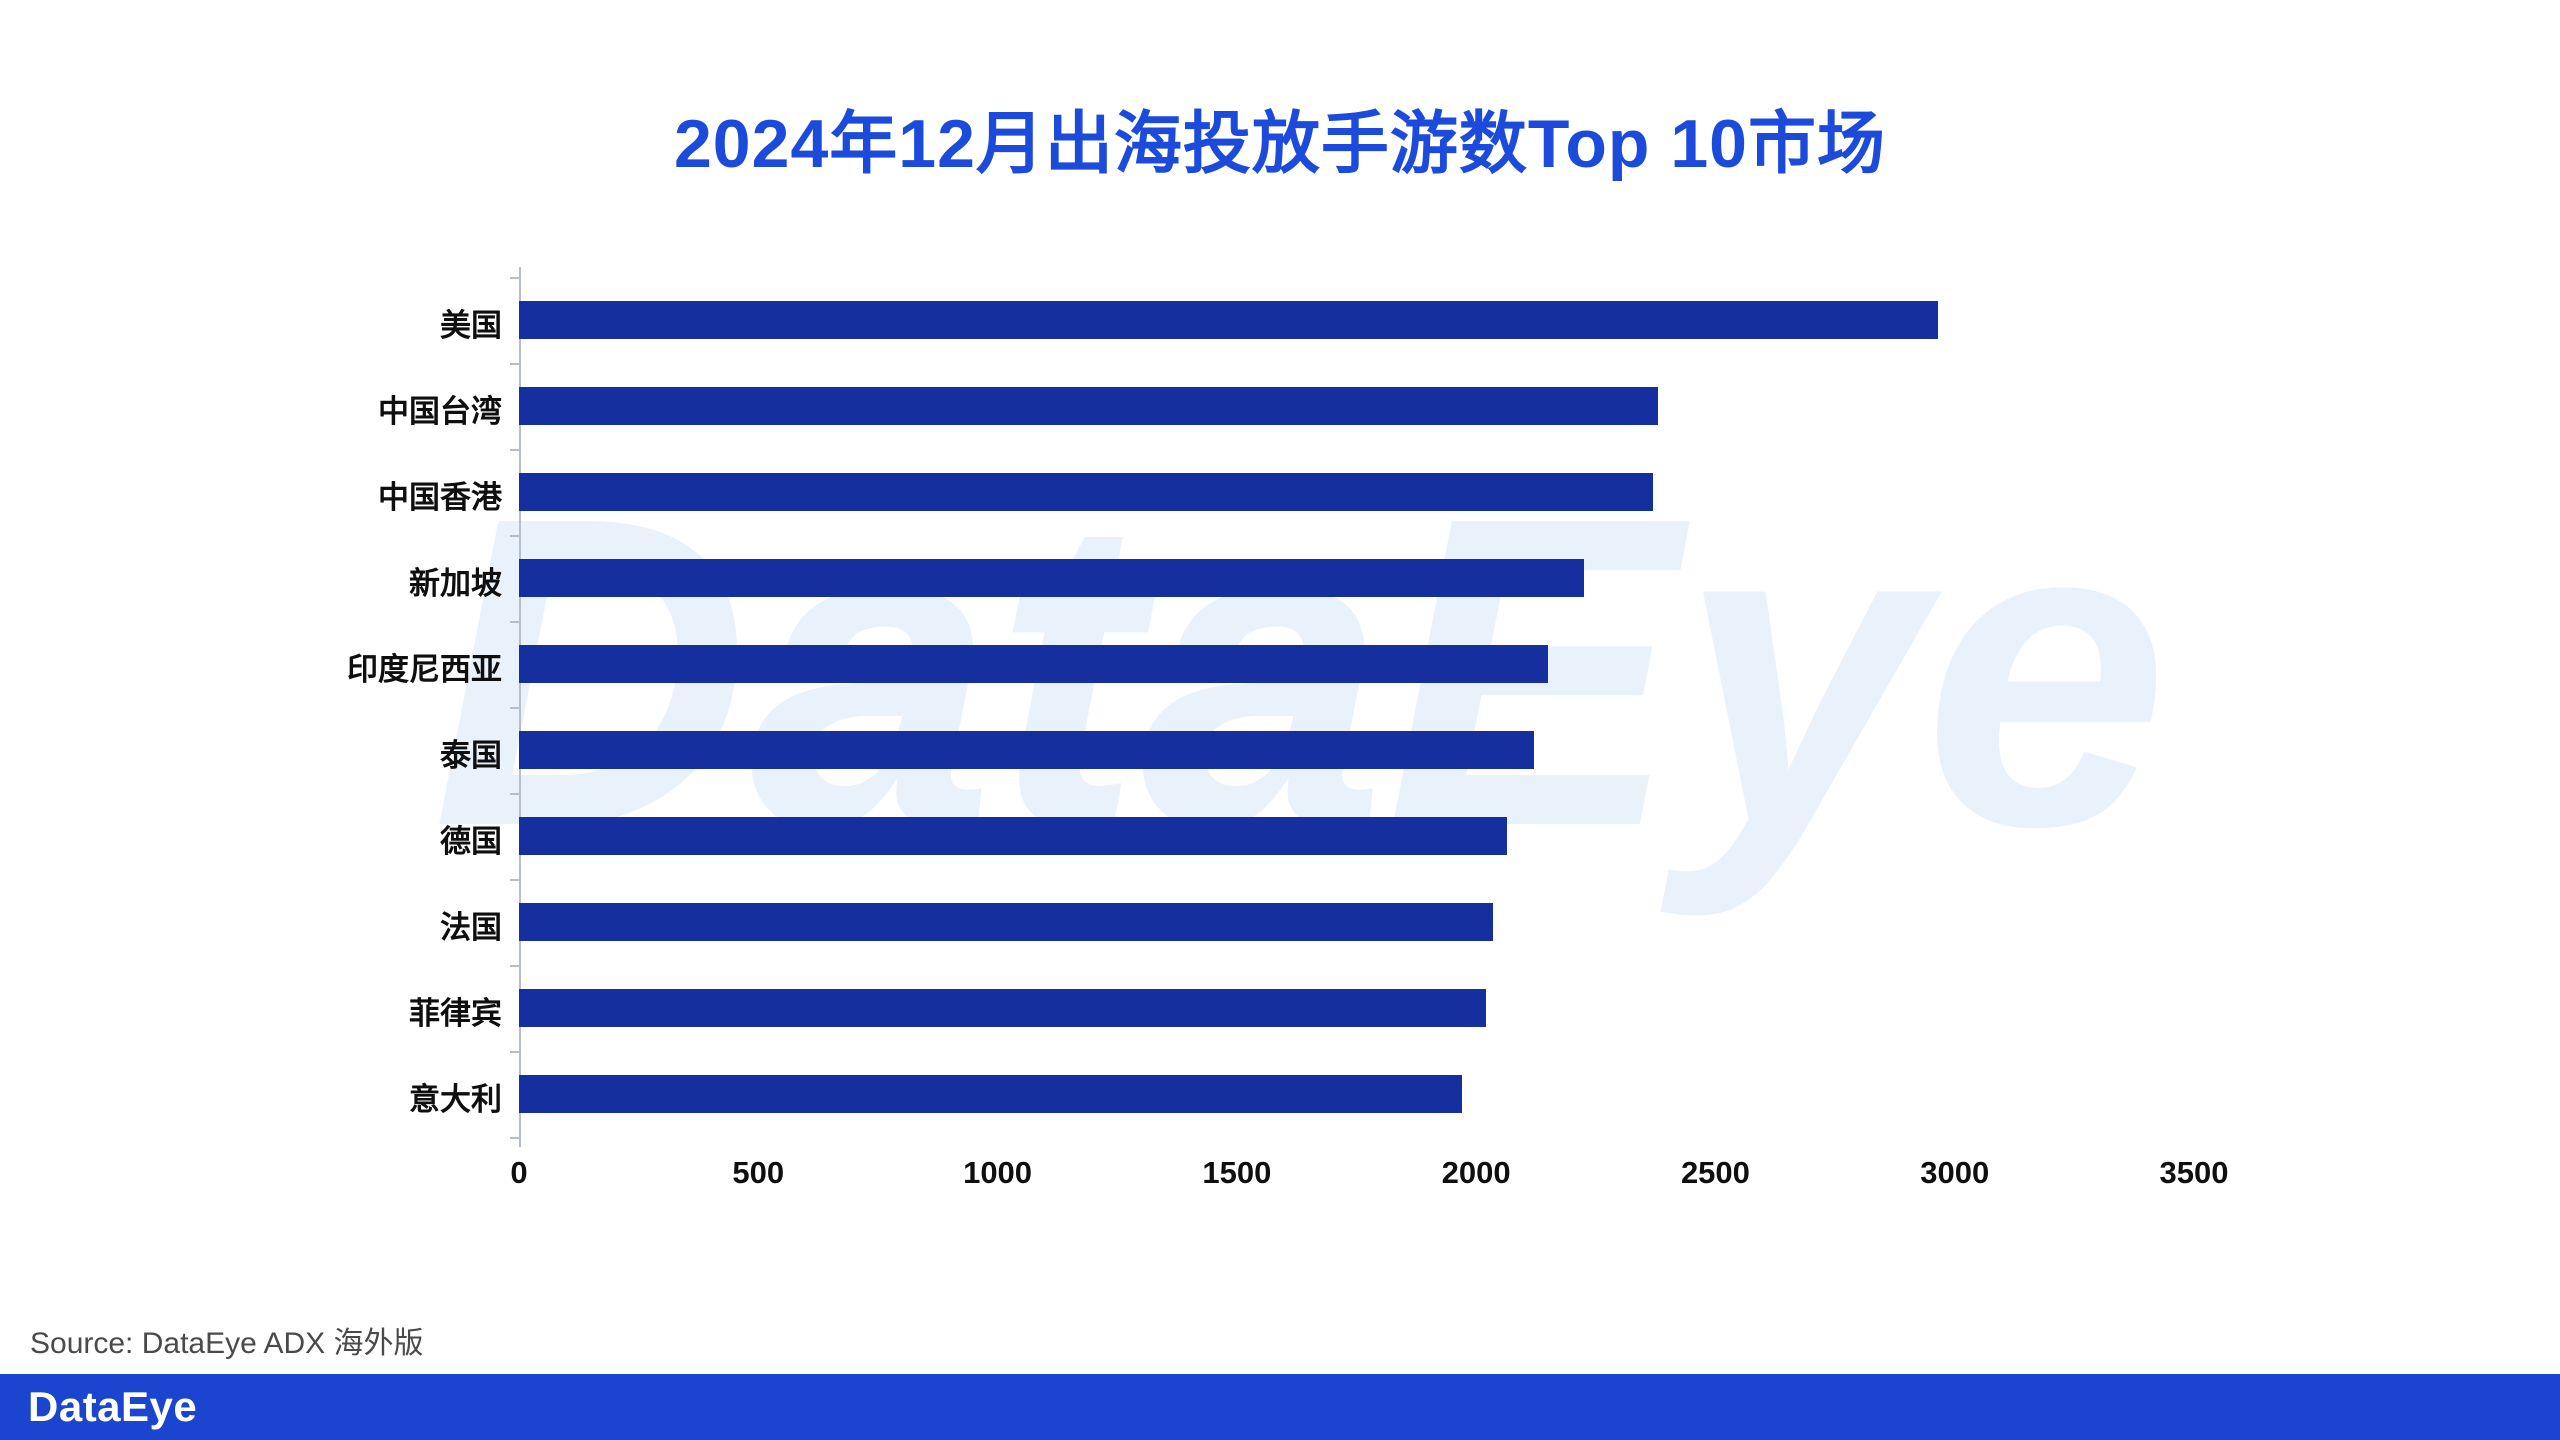 The height and width of the screenshot is (1440, 2560). I want to click on x-tick-label: 1500, so click(1237, 1172).